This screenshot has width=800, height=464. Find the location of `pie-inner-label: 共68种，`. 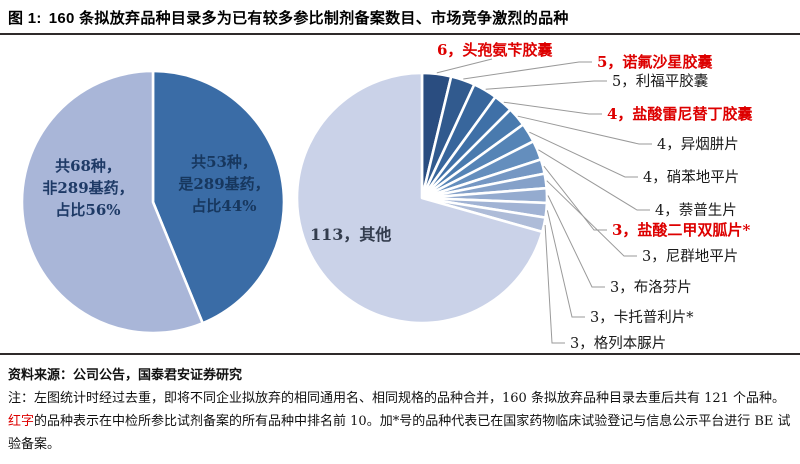

pie-inner-label: 共68种， is located at coordinates (88, 166).